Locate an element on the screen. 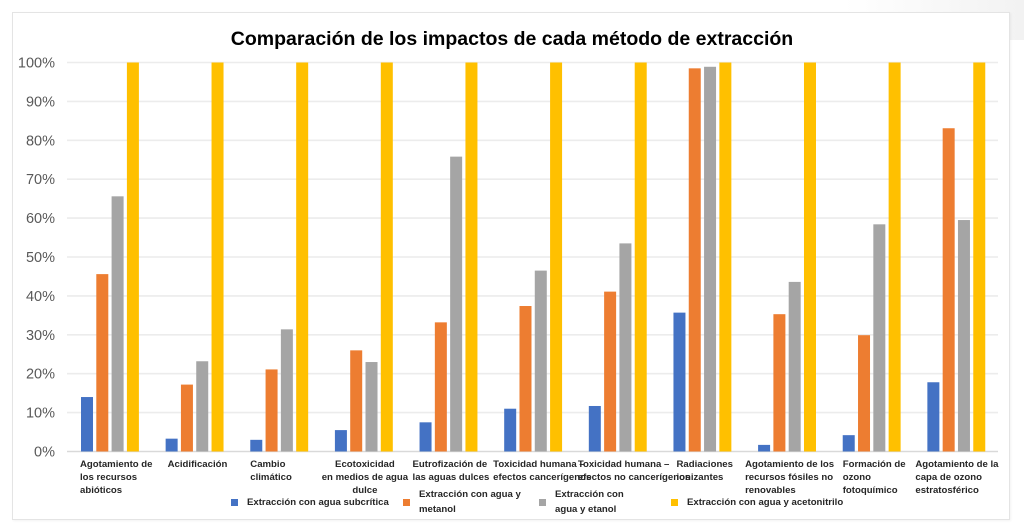 The width and height of the screenshot is (1024, 531). category-label: Eutrofización de las aguas dulces is located at coordinates (451, 471).